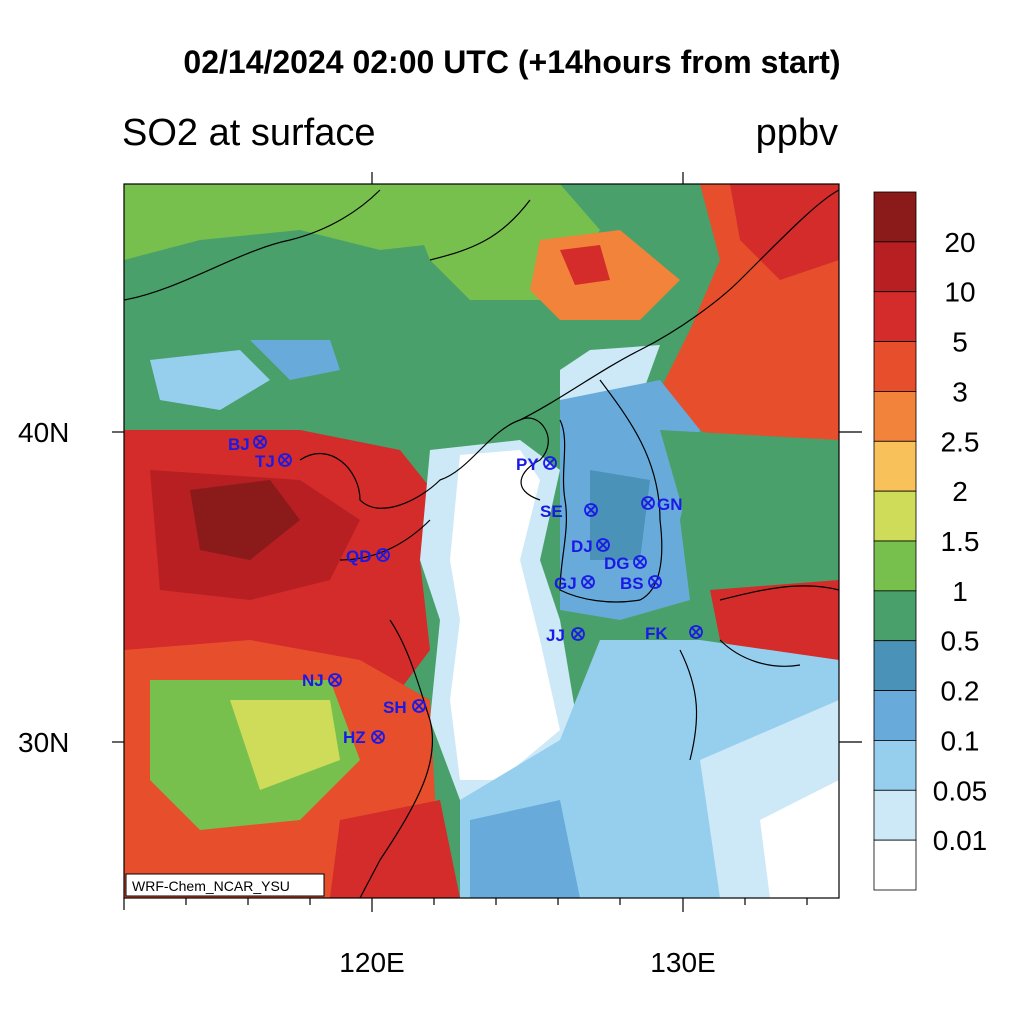 The width and height of the screenshot is (1024, 1024). What do you see at coordinates (696, 632) in the screenshot?
I see `station-fk` at bounding box center [696, 632].